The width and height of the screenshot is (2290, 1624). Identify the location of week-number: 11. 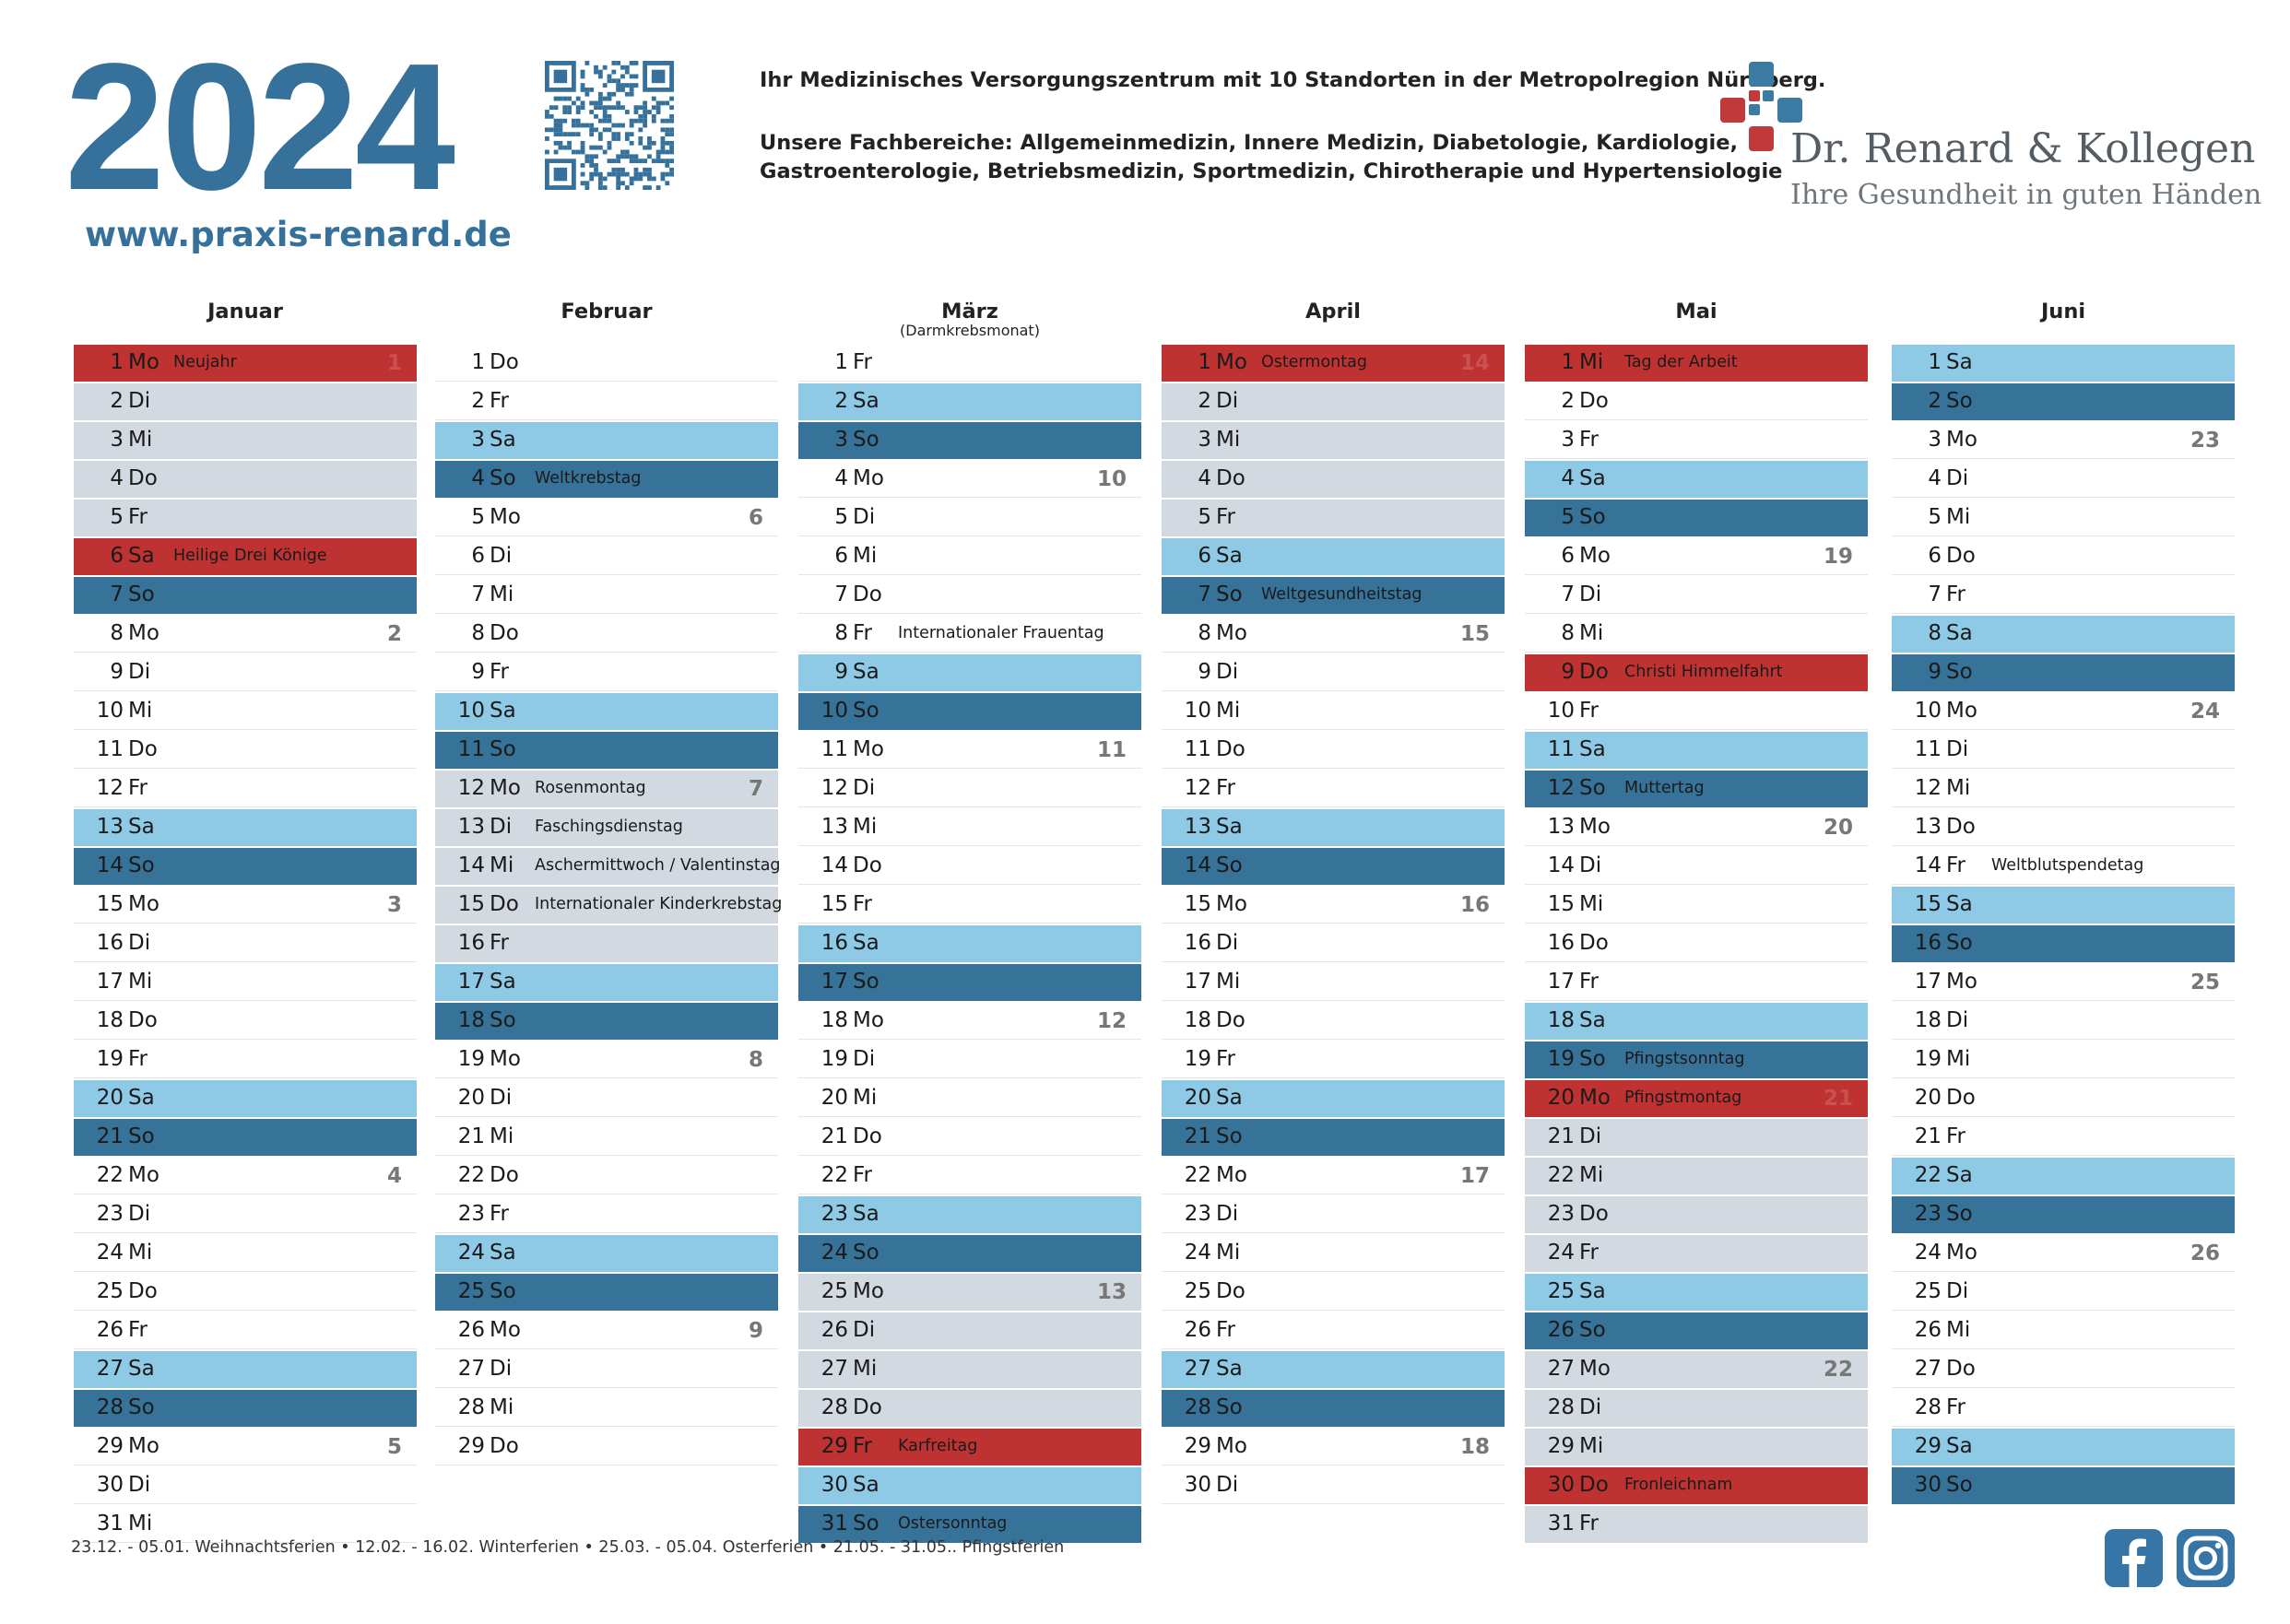
(1111, 750).